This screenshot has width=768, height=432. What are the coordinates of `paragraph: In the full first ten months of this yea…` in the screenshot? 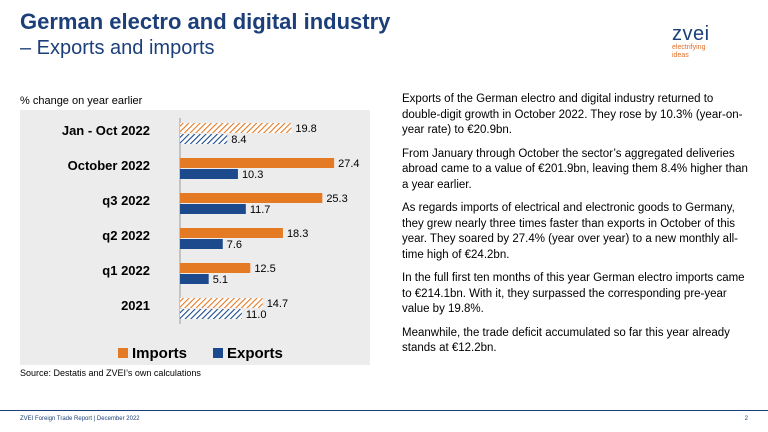 It's located at (573, 293).